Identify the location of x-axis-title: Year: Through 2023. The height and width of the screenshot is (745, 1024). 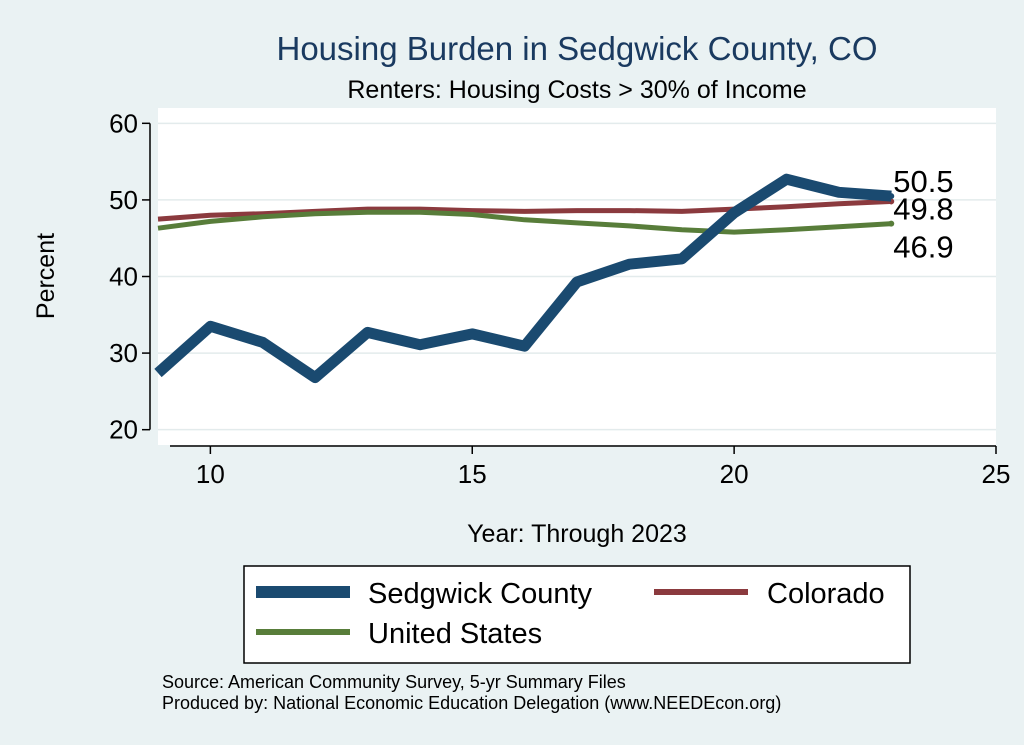
(577, 534).